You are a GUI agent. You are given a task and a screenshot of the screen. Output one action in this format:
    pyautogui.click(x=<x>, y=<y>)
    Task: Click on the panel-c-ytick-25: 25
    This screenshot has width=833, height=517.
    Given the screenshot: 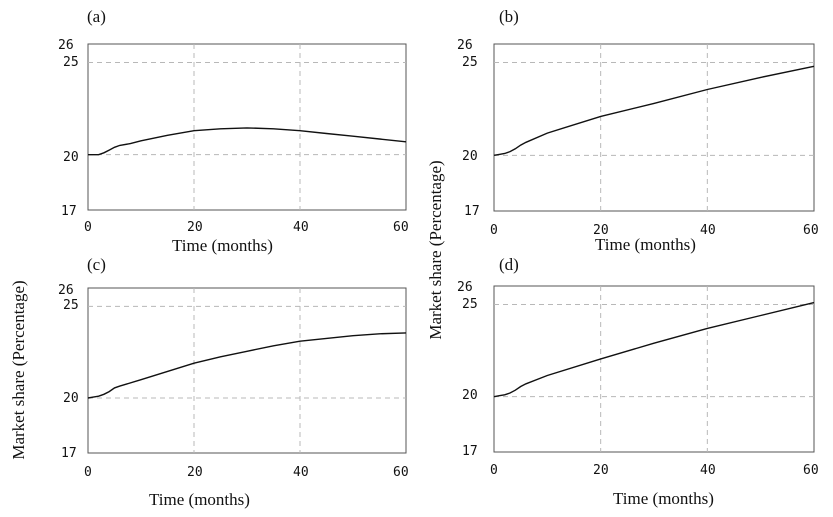 What is the action you would take?
    pyautogui.click(x=71, y=305)
    